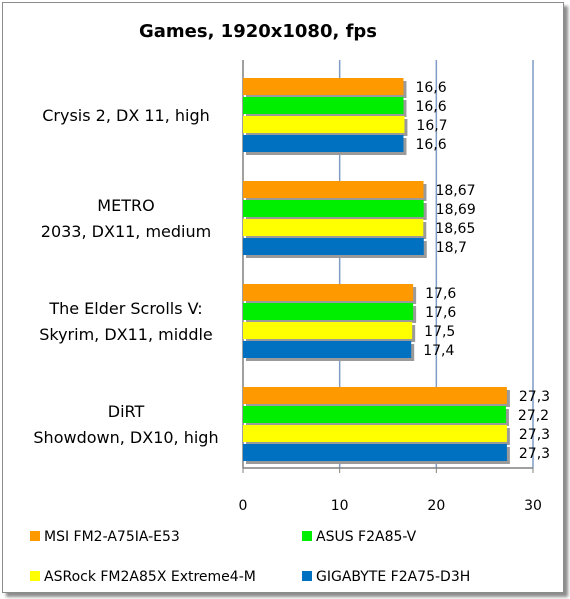 This screenshot has width=570, height=599. What do you see at coordinates (258, 31) in the screenshot?
I see `chart-title: Games, 1920x1080, fps` at bounding box center [258, 31].